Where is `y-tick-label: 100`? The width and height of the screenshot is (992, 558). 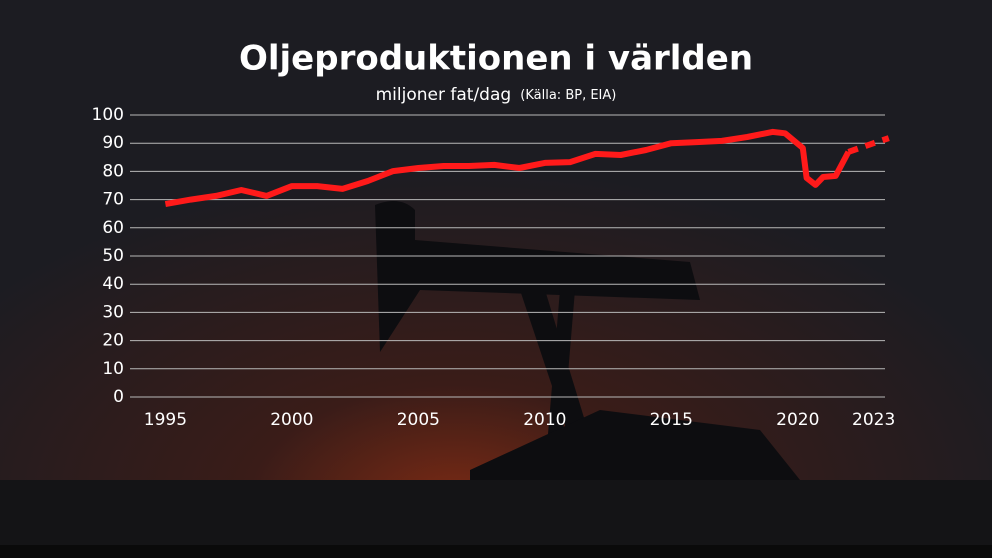
y-tick-label: 100 is located at coordinates (108, 115).